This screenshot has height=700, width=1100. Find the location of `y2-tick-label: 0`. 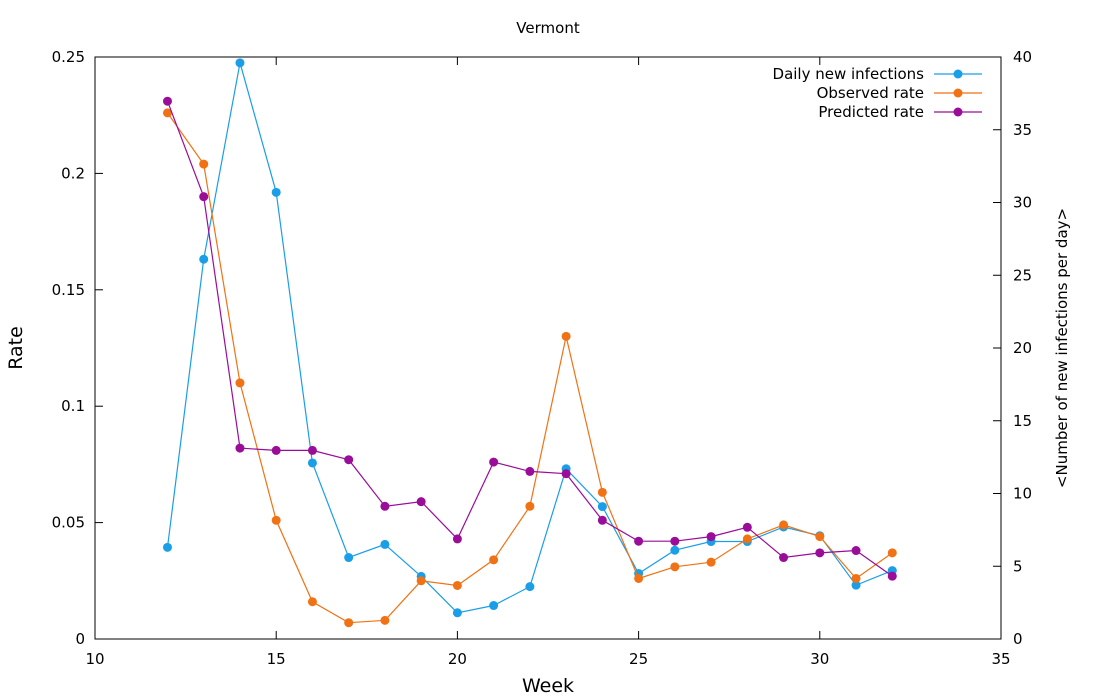

y2-tick-label: 0 is located at coordinates (1018, 639).